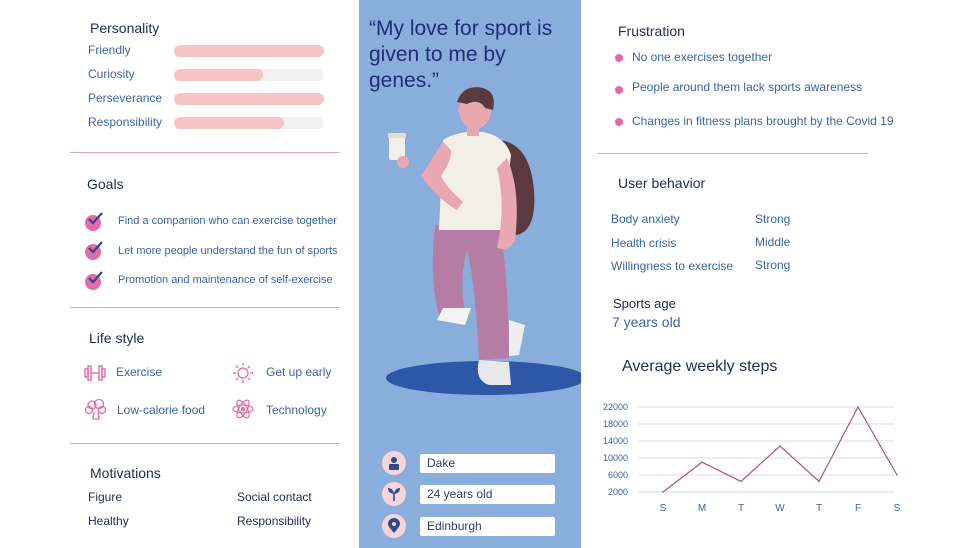  I want to click on sprout-icon, so click(394, 494).